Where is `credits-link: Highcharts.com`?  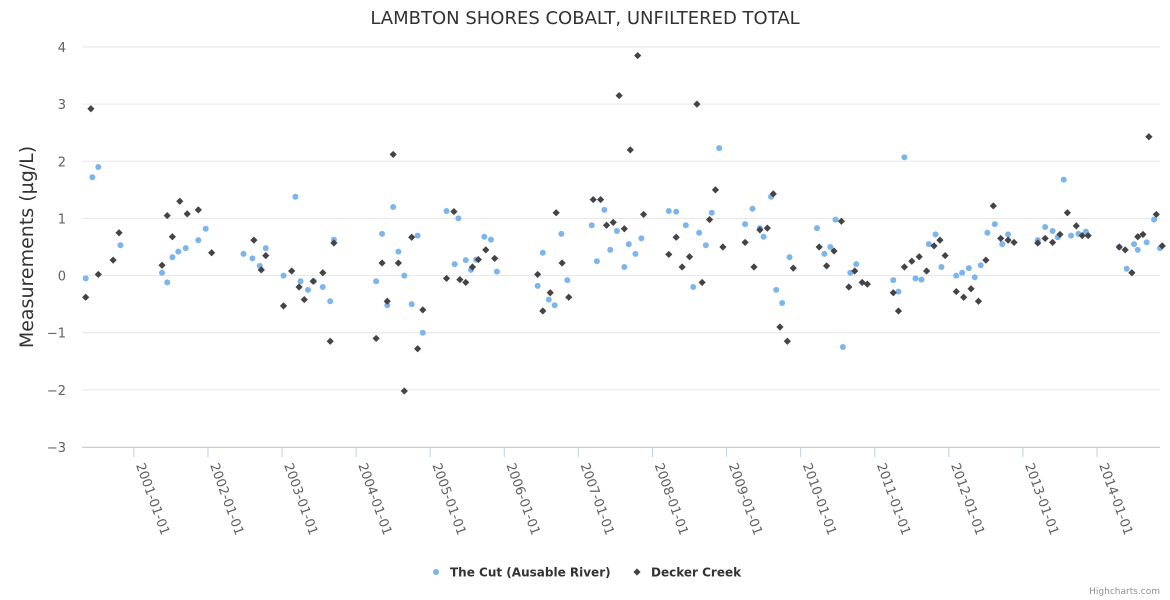
credits-link: Highcharts.com is located at coordinates (1124, 592).